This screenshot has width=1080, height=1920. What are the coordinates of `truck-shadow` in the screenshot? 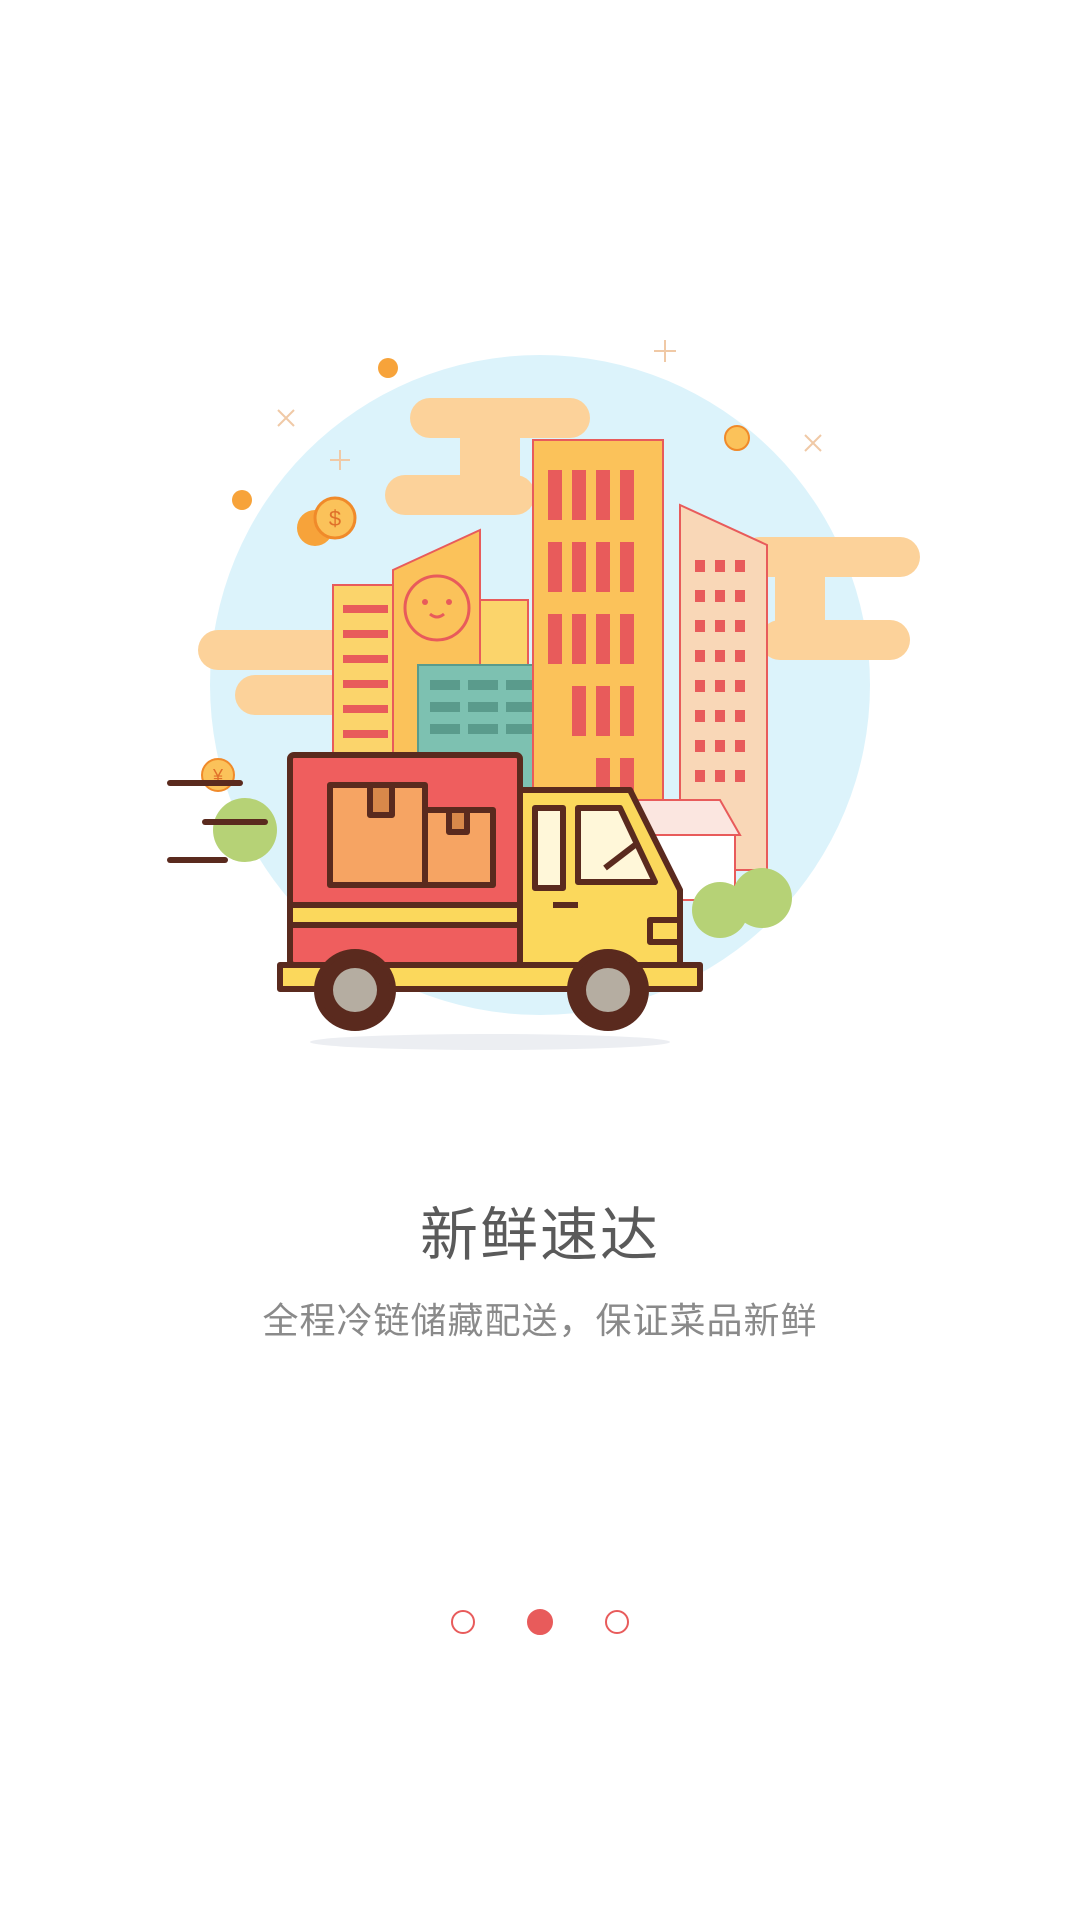 It's located at (490, 1042).